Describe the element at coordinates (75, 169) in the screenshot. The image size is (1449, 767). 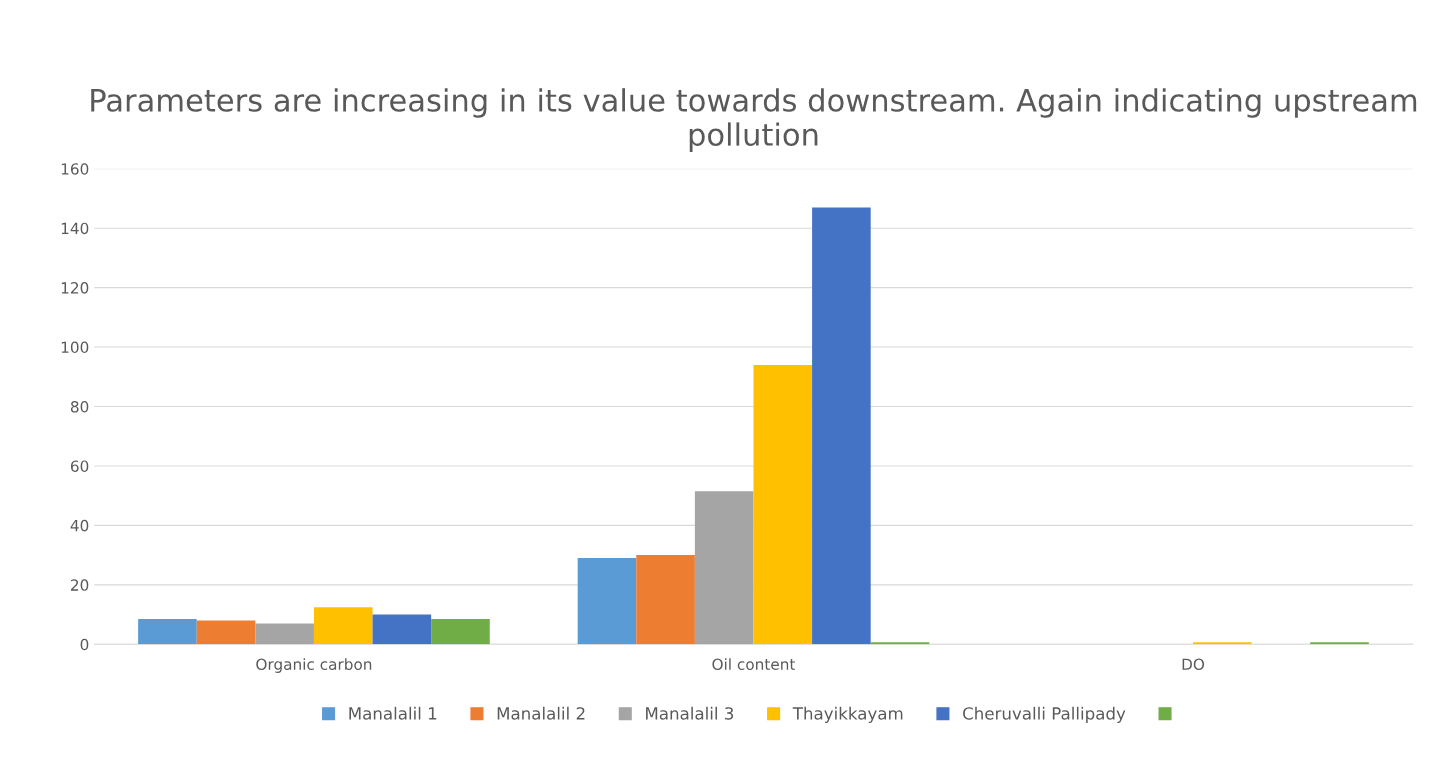
I see `y-tick-label: 160` at that location.